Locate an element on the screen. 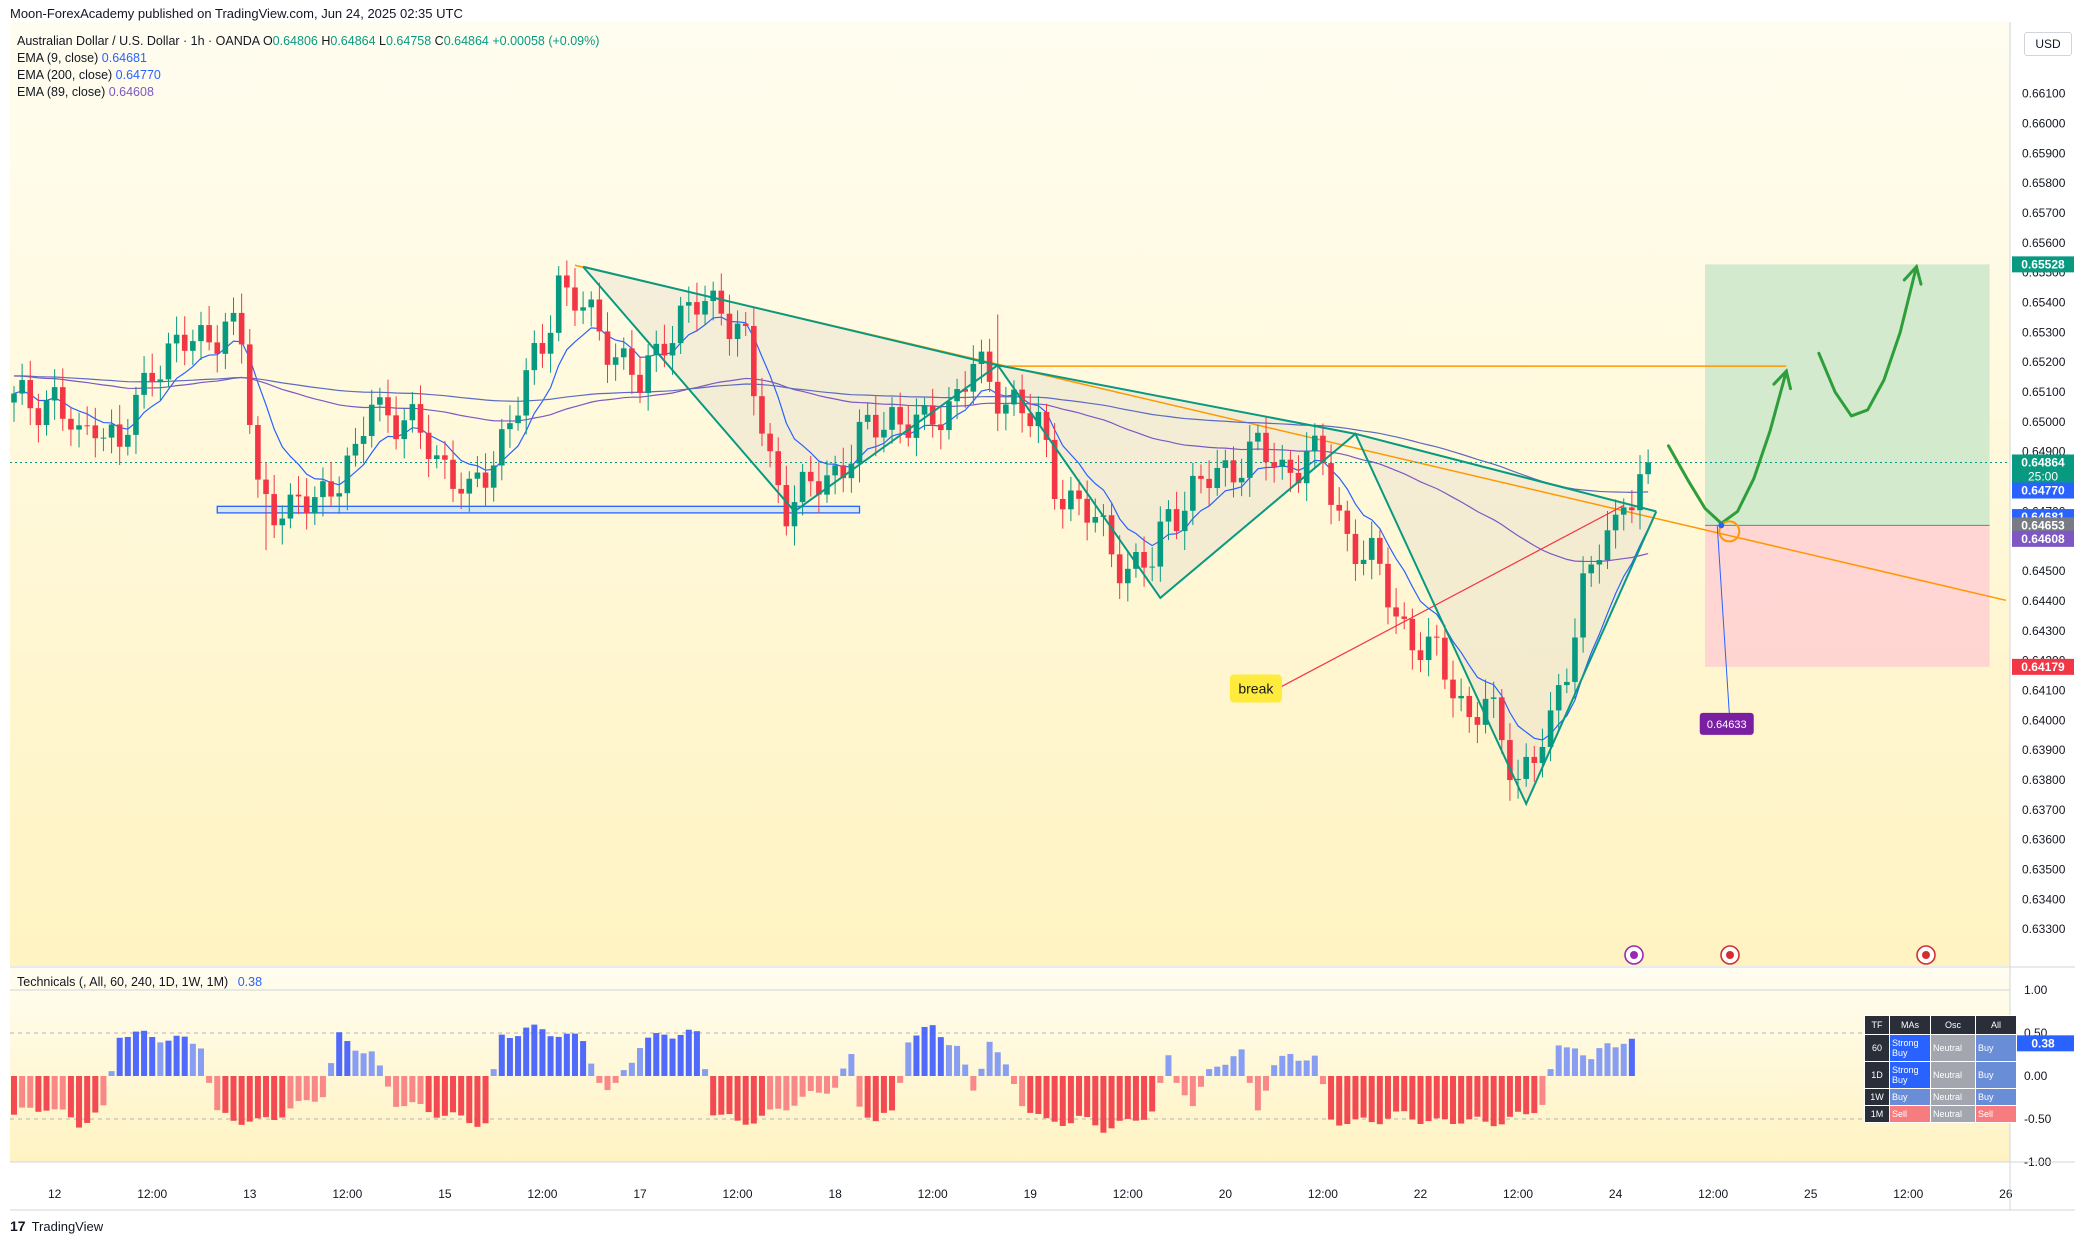 The image size is (2090, 1244). ema89-legend: EMA (89, close) 0.64608 is located at coordinates (85, 92).